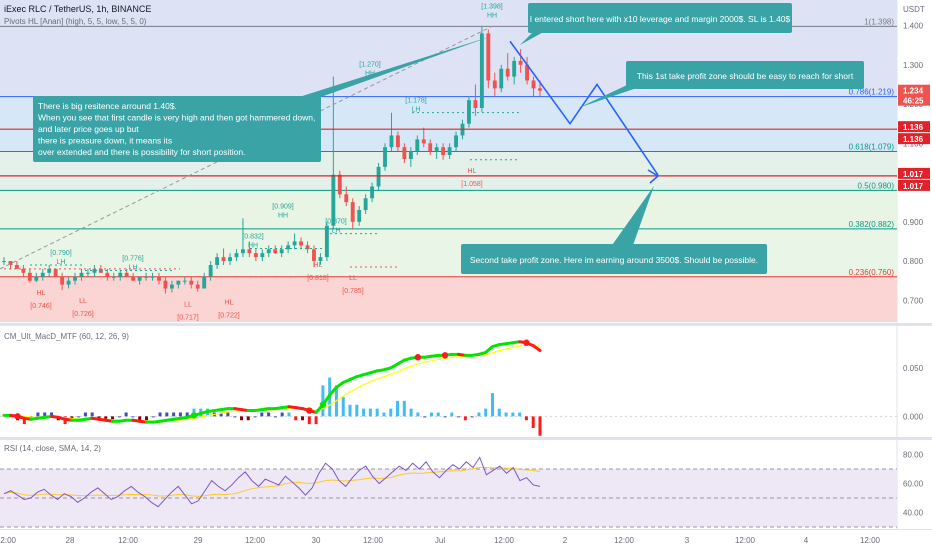 The height and width of the screenshot is (555, 932). What do you see at coordinates (687, 540) in the screenshot?
I see `time-tick: 3` at bounding box center [687, 540].